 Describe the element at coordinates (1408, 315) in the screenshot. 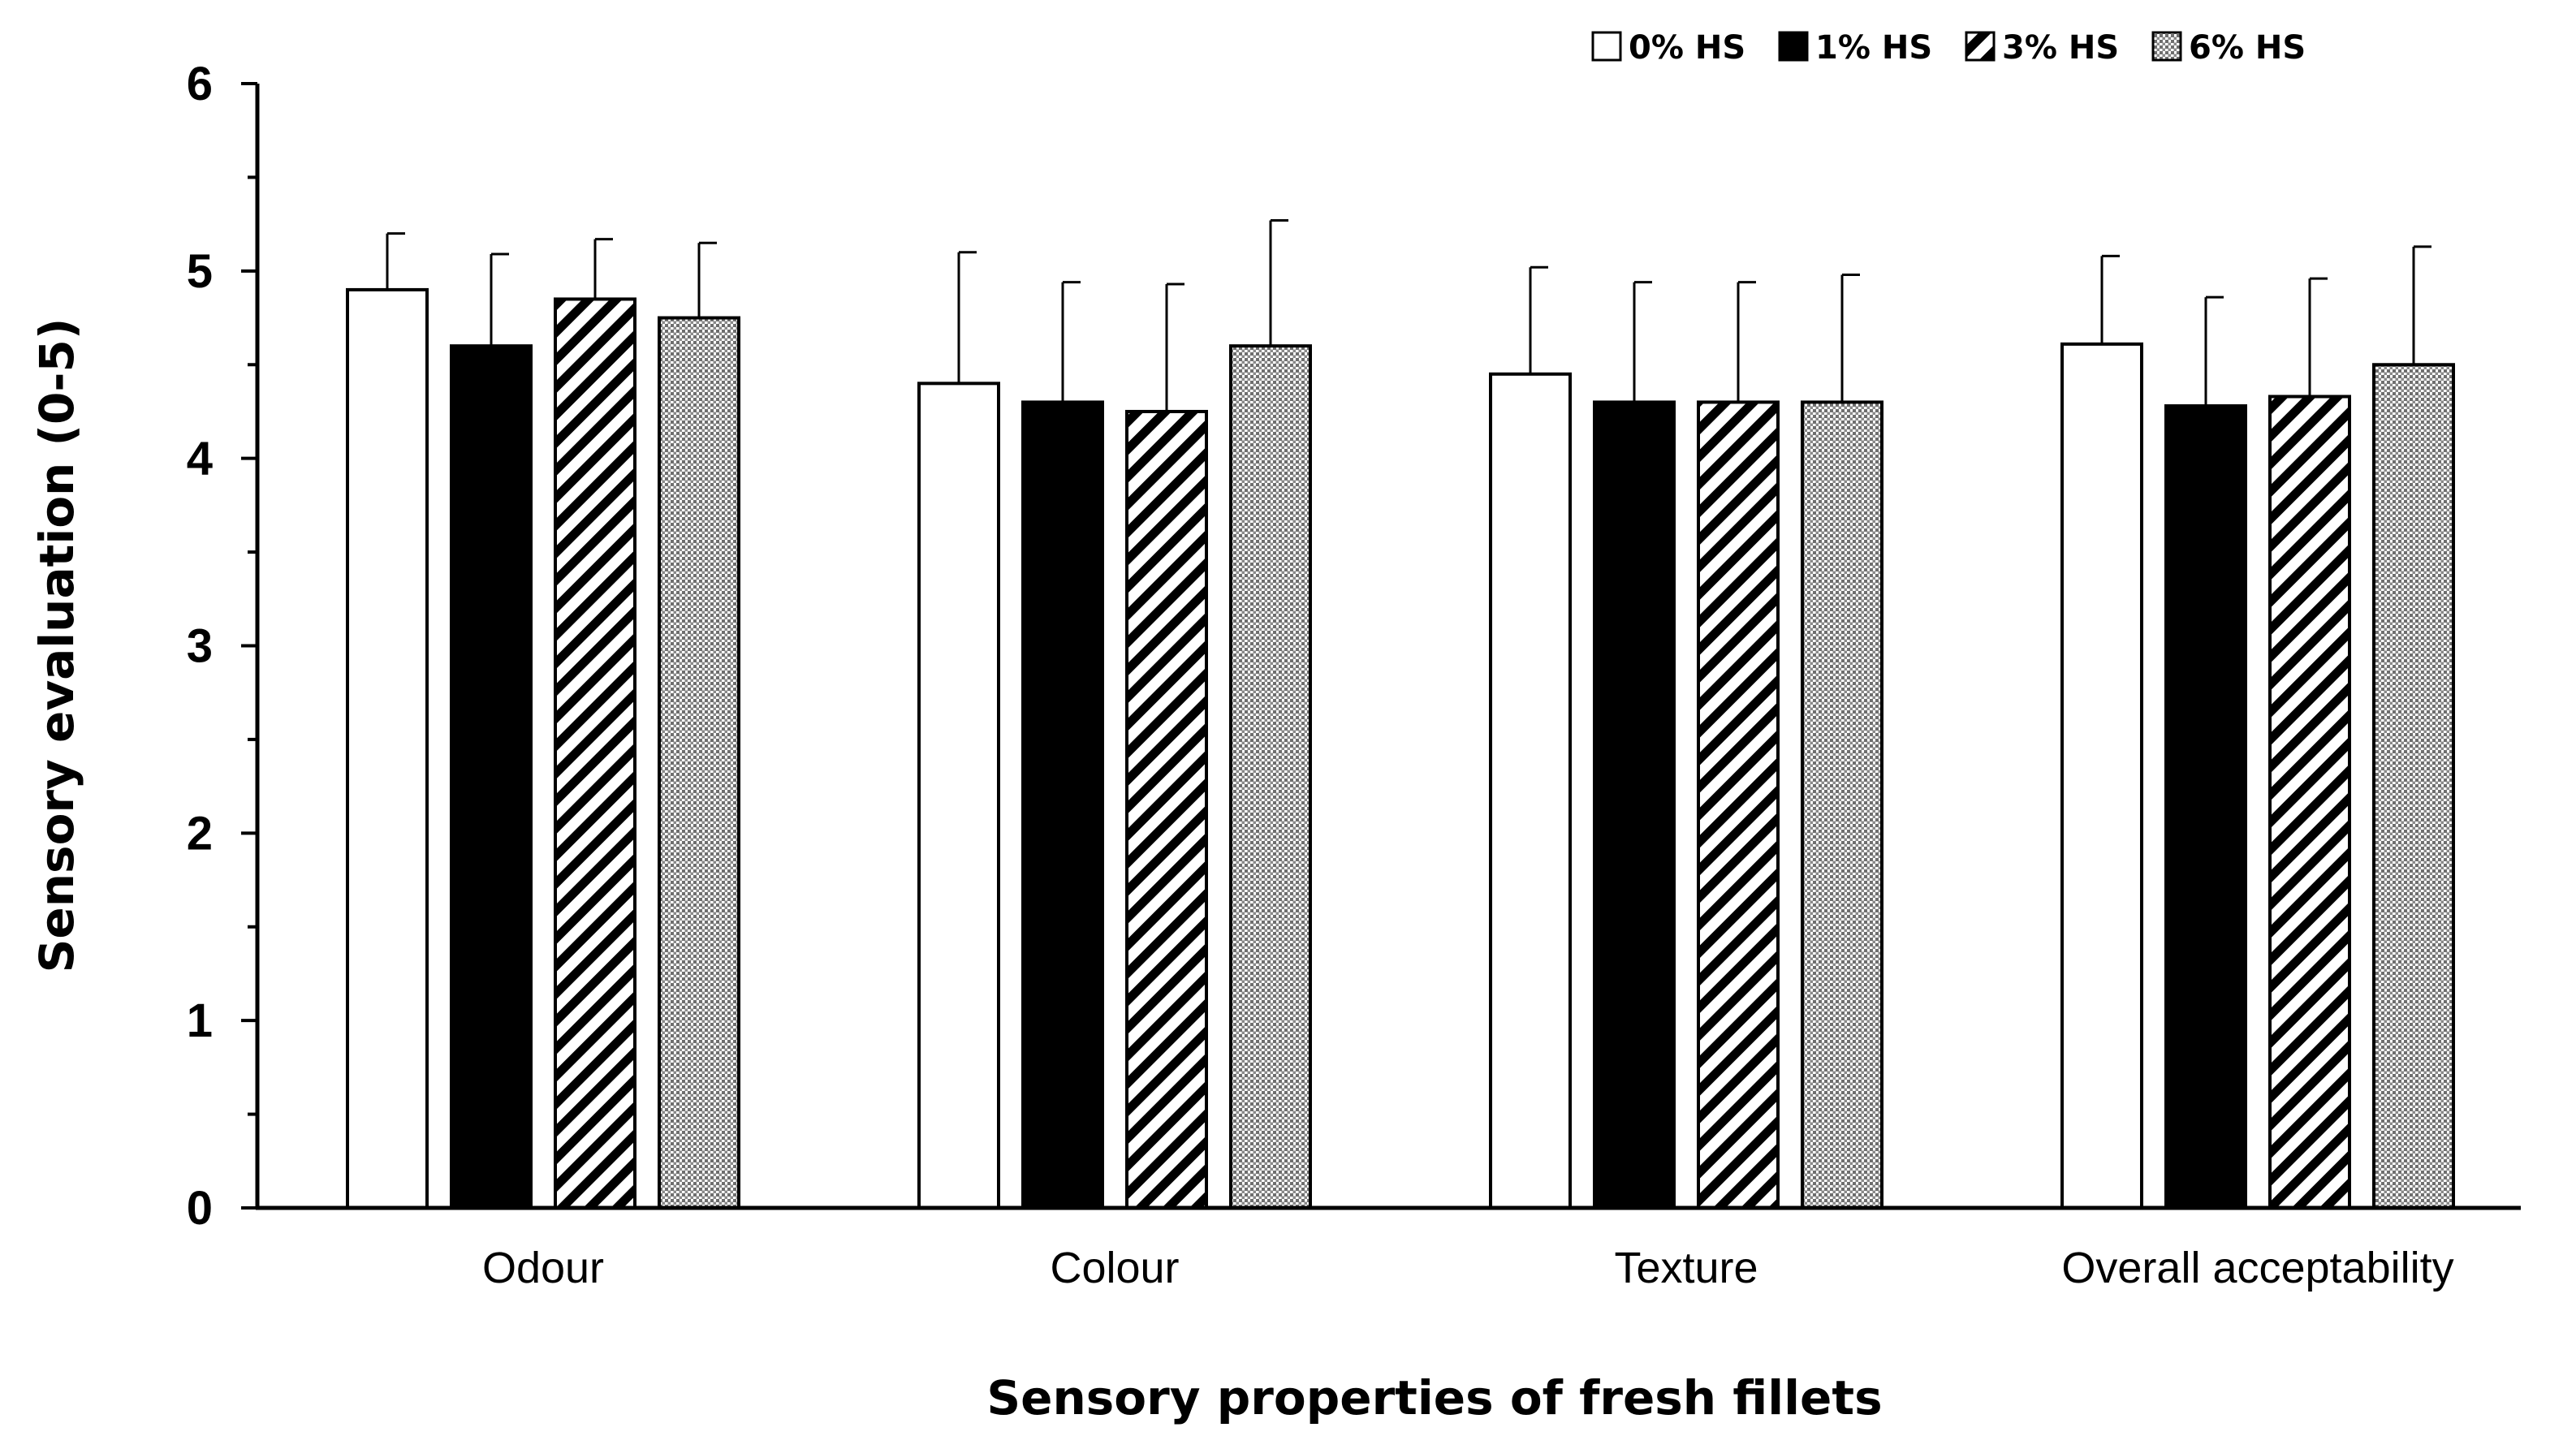

I see `error-bars` at that location.